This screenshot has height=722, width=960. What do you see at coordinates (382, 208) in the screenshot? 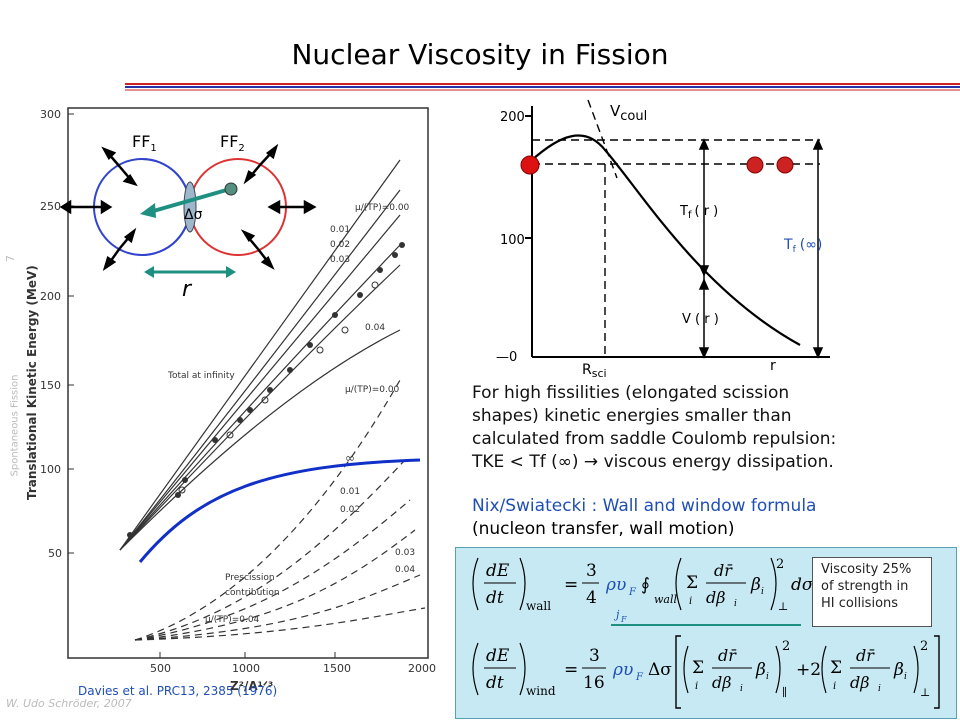
I see `ann-mu-top: μ/(TP)=0.00` at bounding box center [382, 208].